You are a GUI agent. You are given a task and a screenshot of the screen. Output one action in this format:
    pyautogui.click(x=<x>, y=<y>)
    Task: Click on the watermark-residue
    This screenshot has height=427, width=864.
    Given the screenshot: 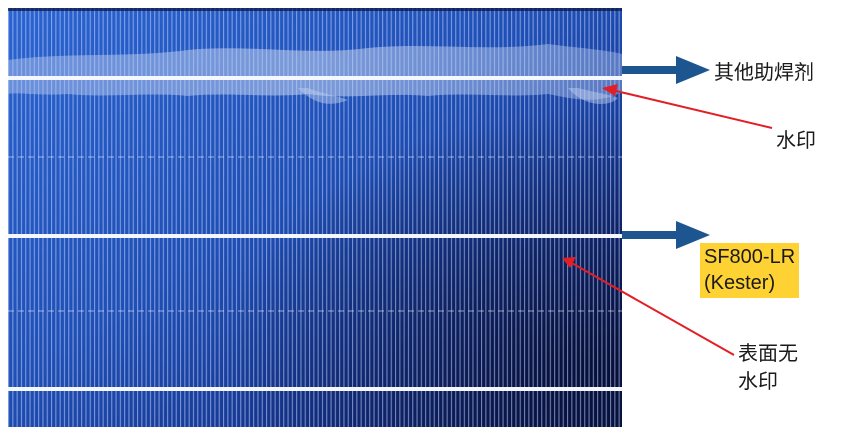 What is the action you would take?
    pyautogui.click(x=315, y=72)
    